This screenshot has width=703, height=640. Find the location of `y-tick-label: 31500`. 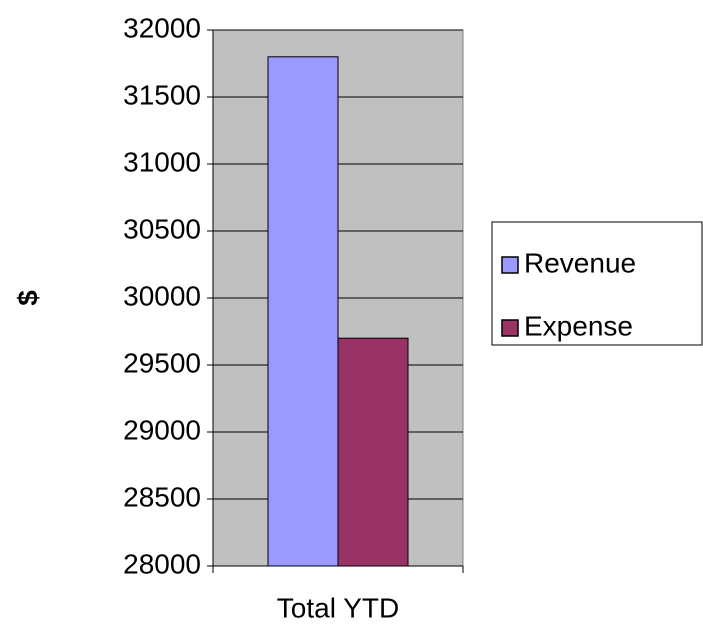

y-tick-label: 31500 is located at coordinates (162, 94).